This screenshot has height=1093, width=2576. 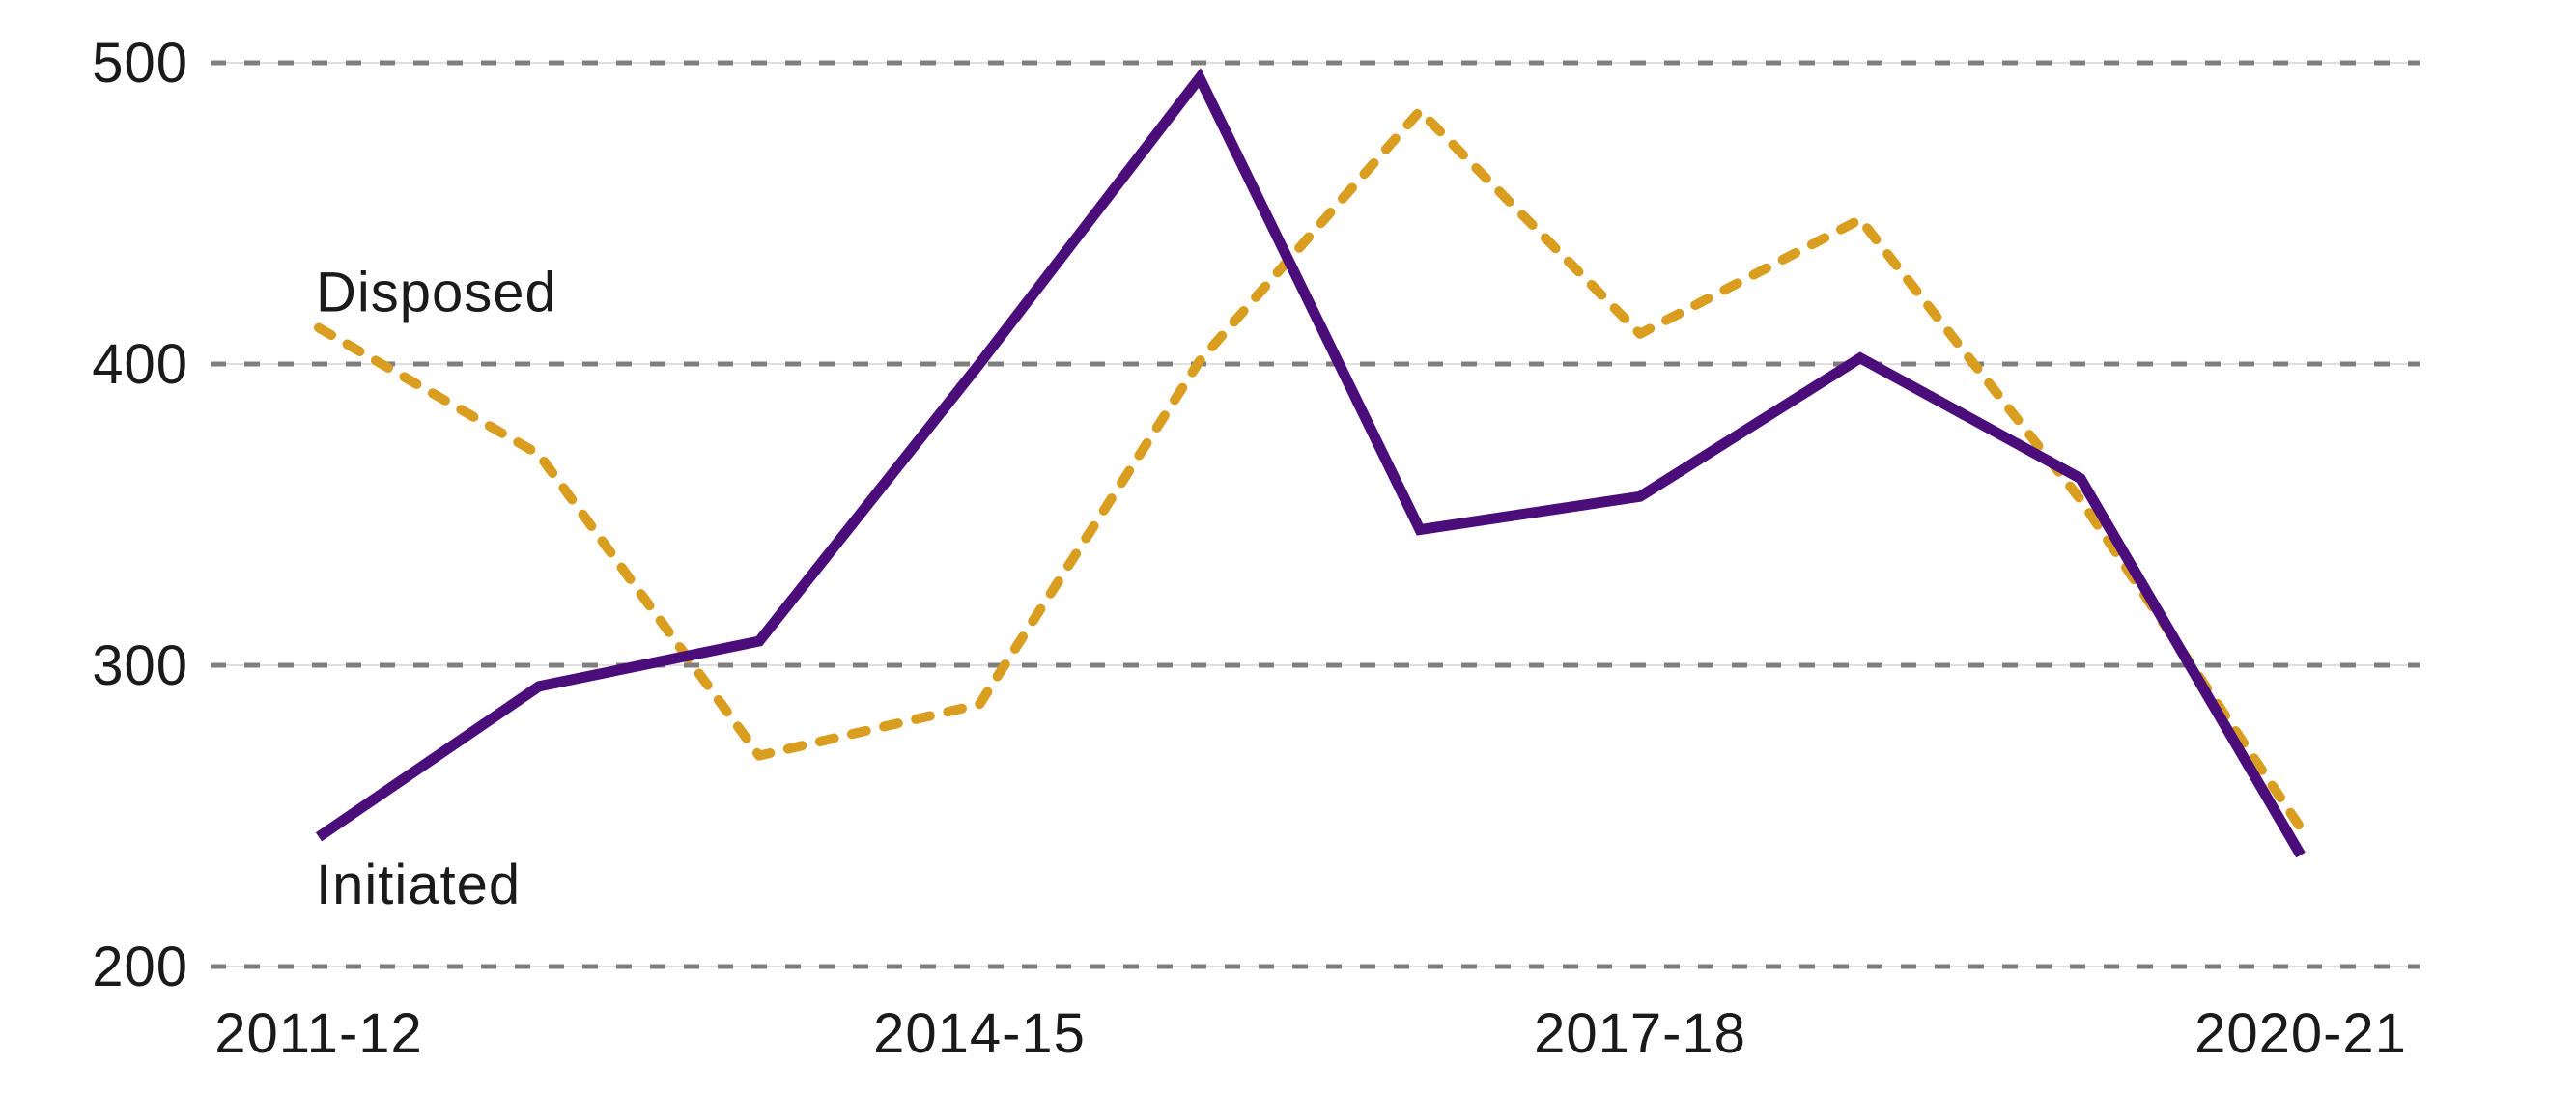 I want to click on y-tick-label-400: 400, so click(x=140, y=364).